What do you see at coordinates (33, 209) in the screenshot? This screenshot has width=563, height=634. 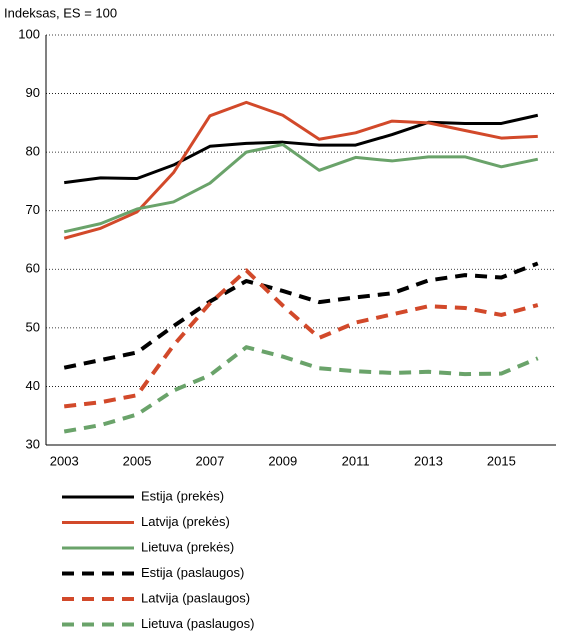 I see `y-tick-label: 70` at bounding box center [33, 209].